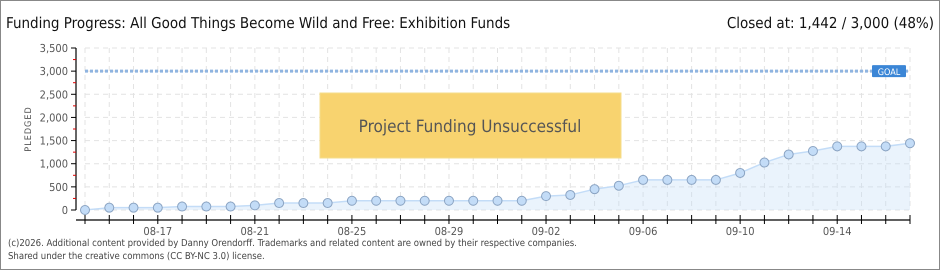  I want to click on x-tick-label: 08-25, so click(352, 231).